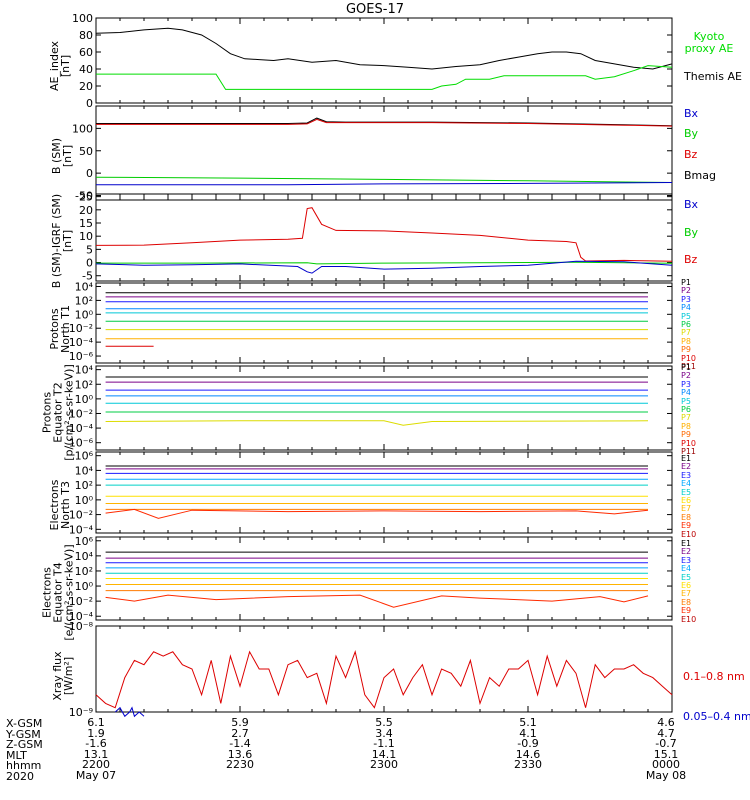 Image resolution: width=750 pixels, height=800 pixels. I want to click on bsm-legend-bz: Bz, so click(691, 154).